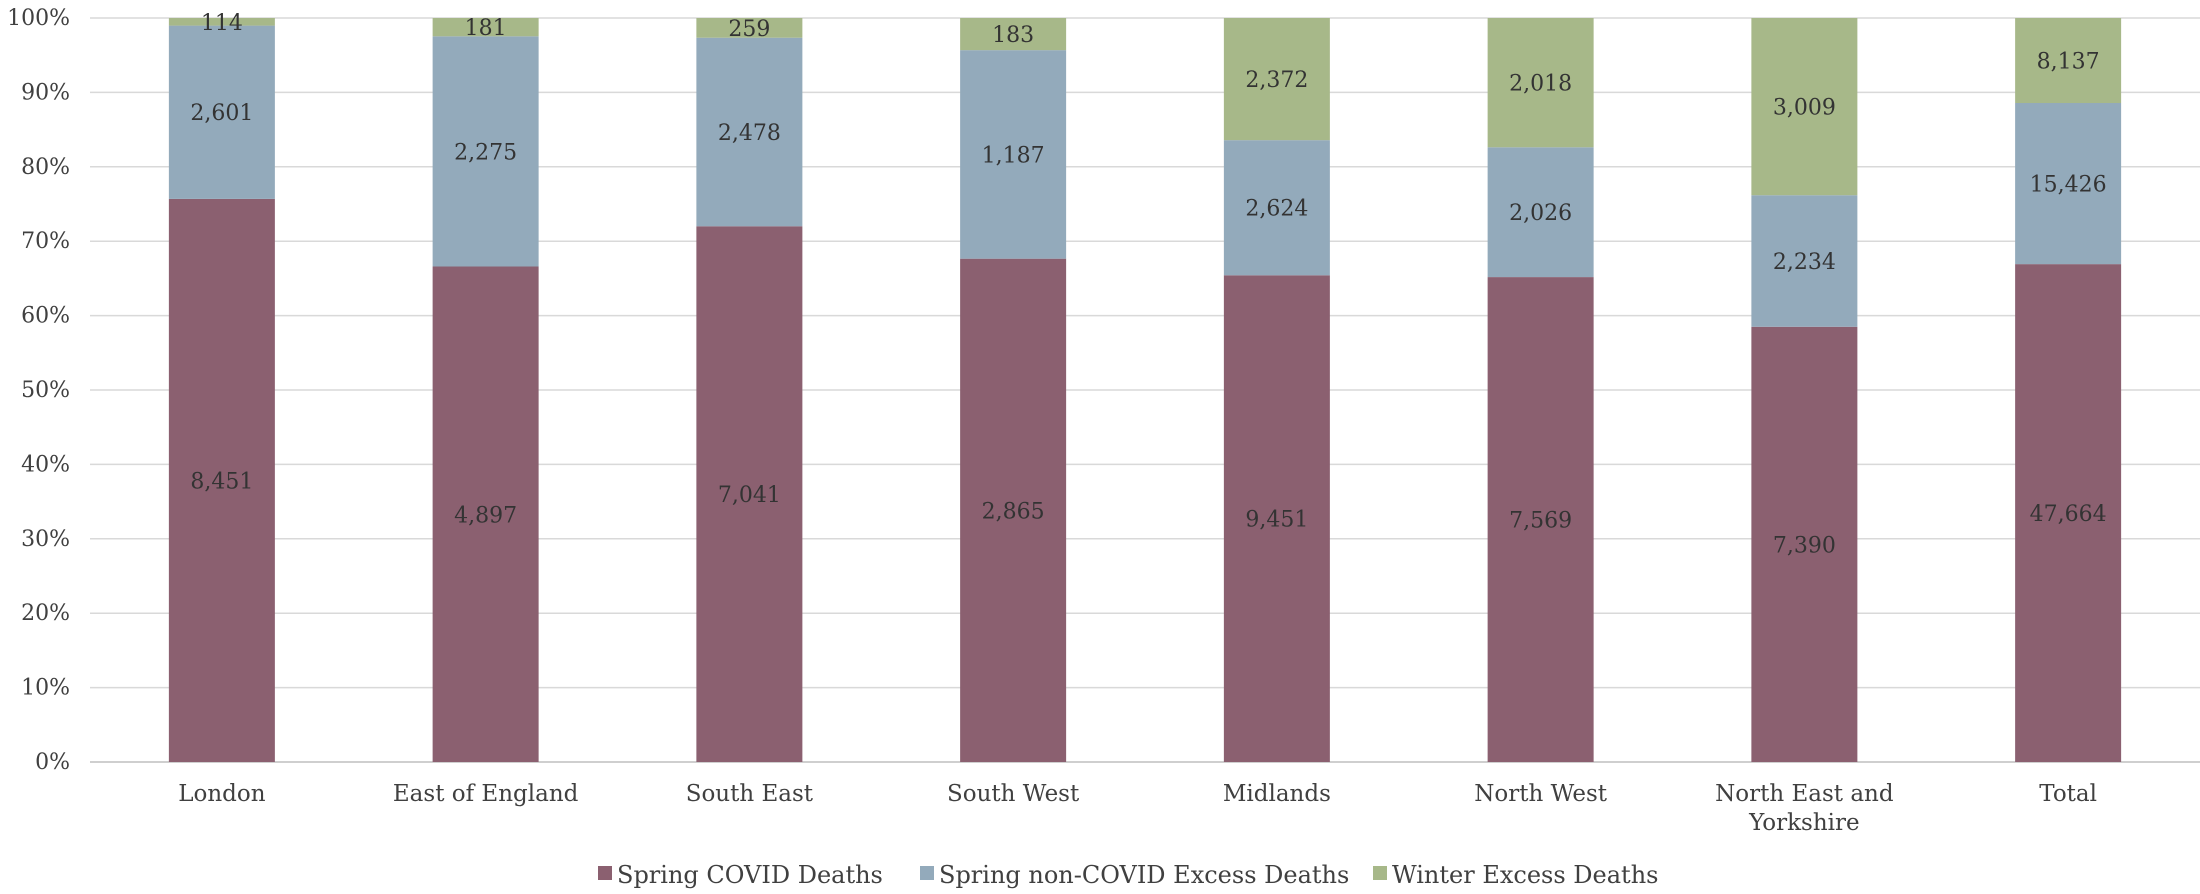 Image resolution: width=2200 pixels, height=894 pixels. I want to click on y-tick-label: 0%, so click(52, 762).